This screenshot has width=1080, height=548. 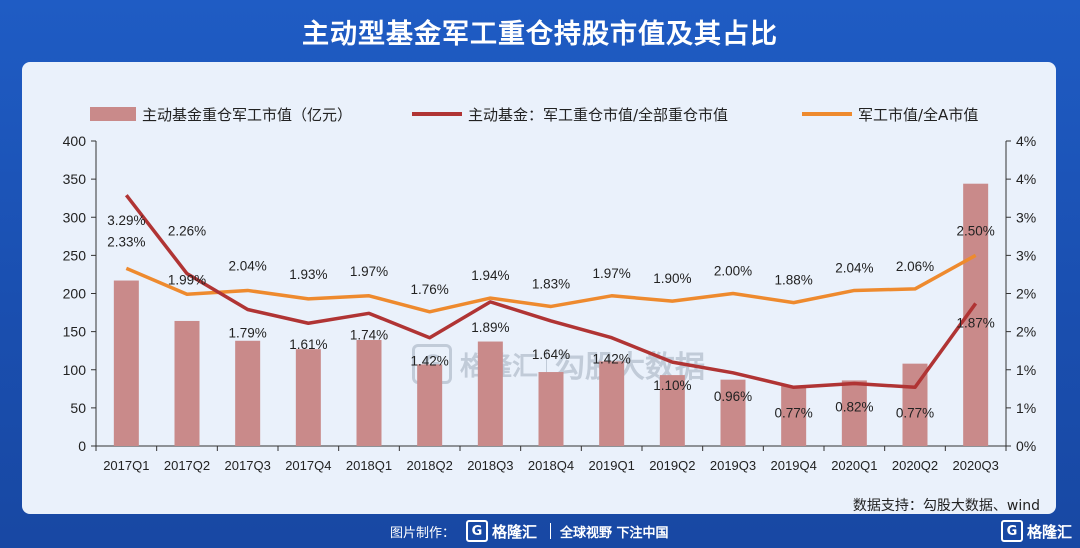 What do you see at coordinates (369, 465) in the screenshot?
I see `x-tick-label: 2018Q1` at bounding box center [369, 465].